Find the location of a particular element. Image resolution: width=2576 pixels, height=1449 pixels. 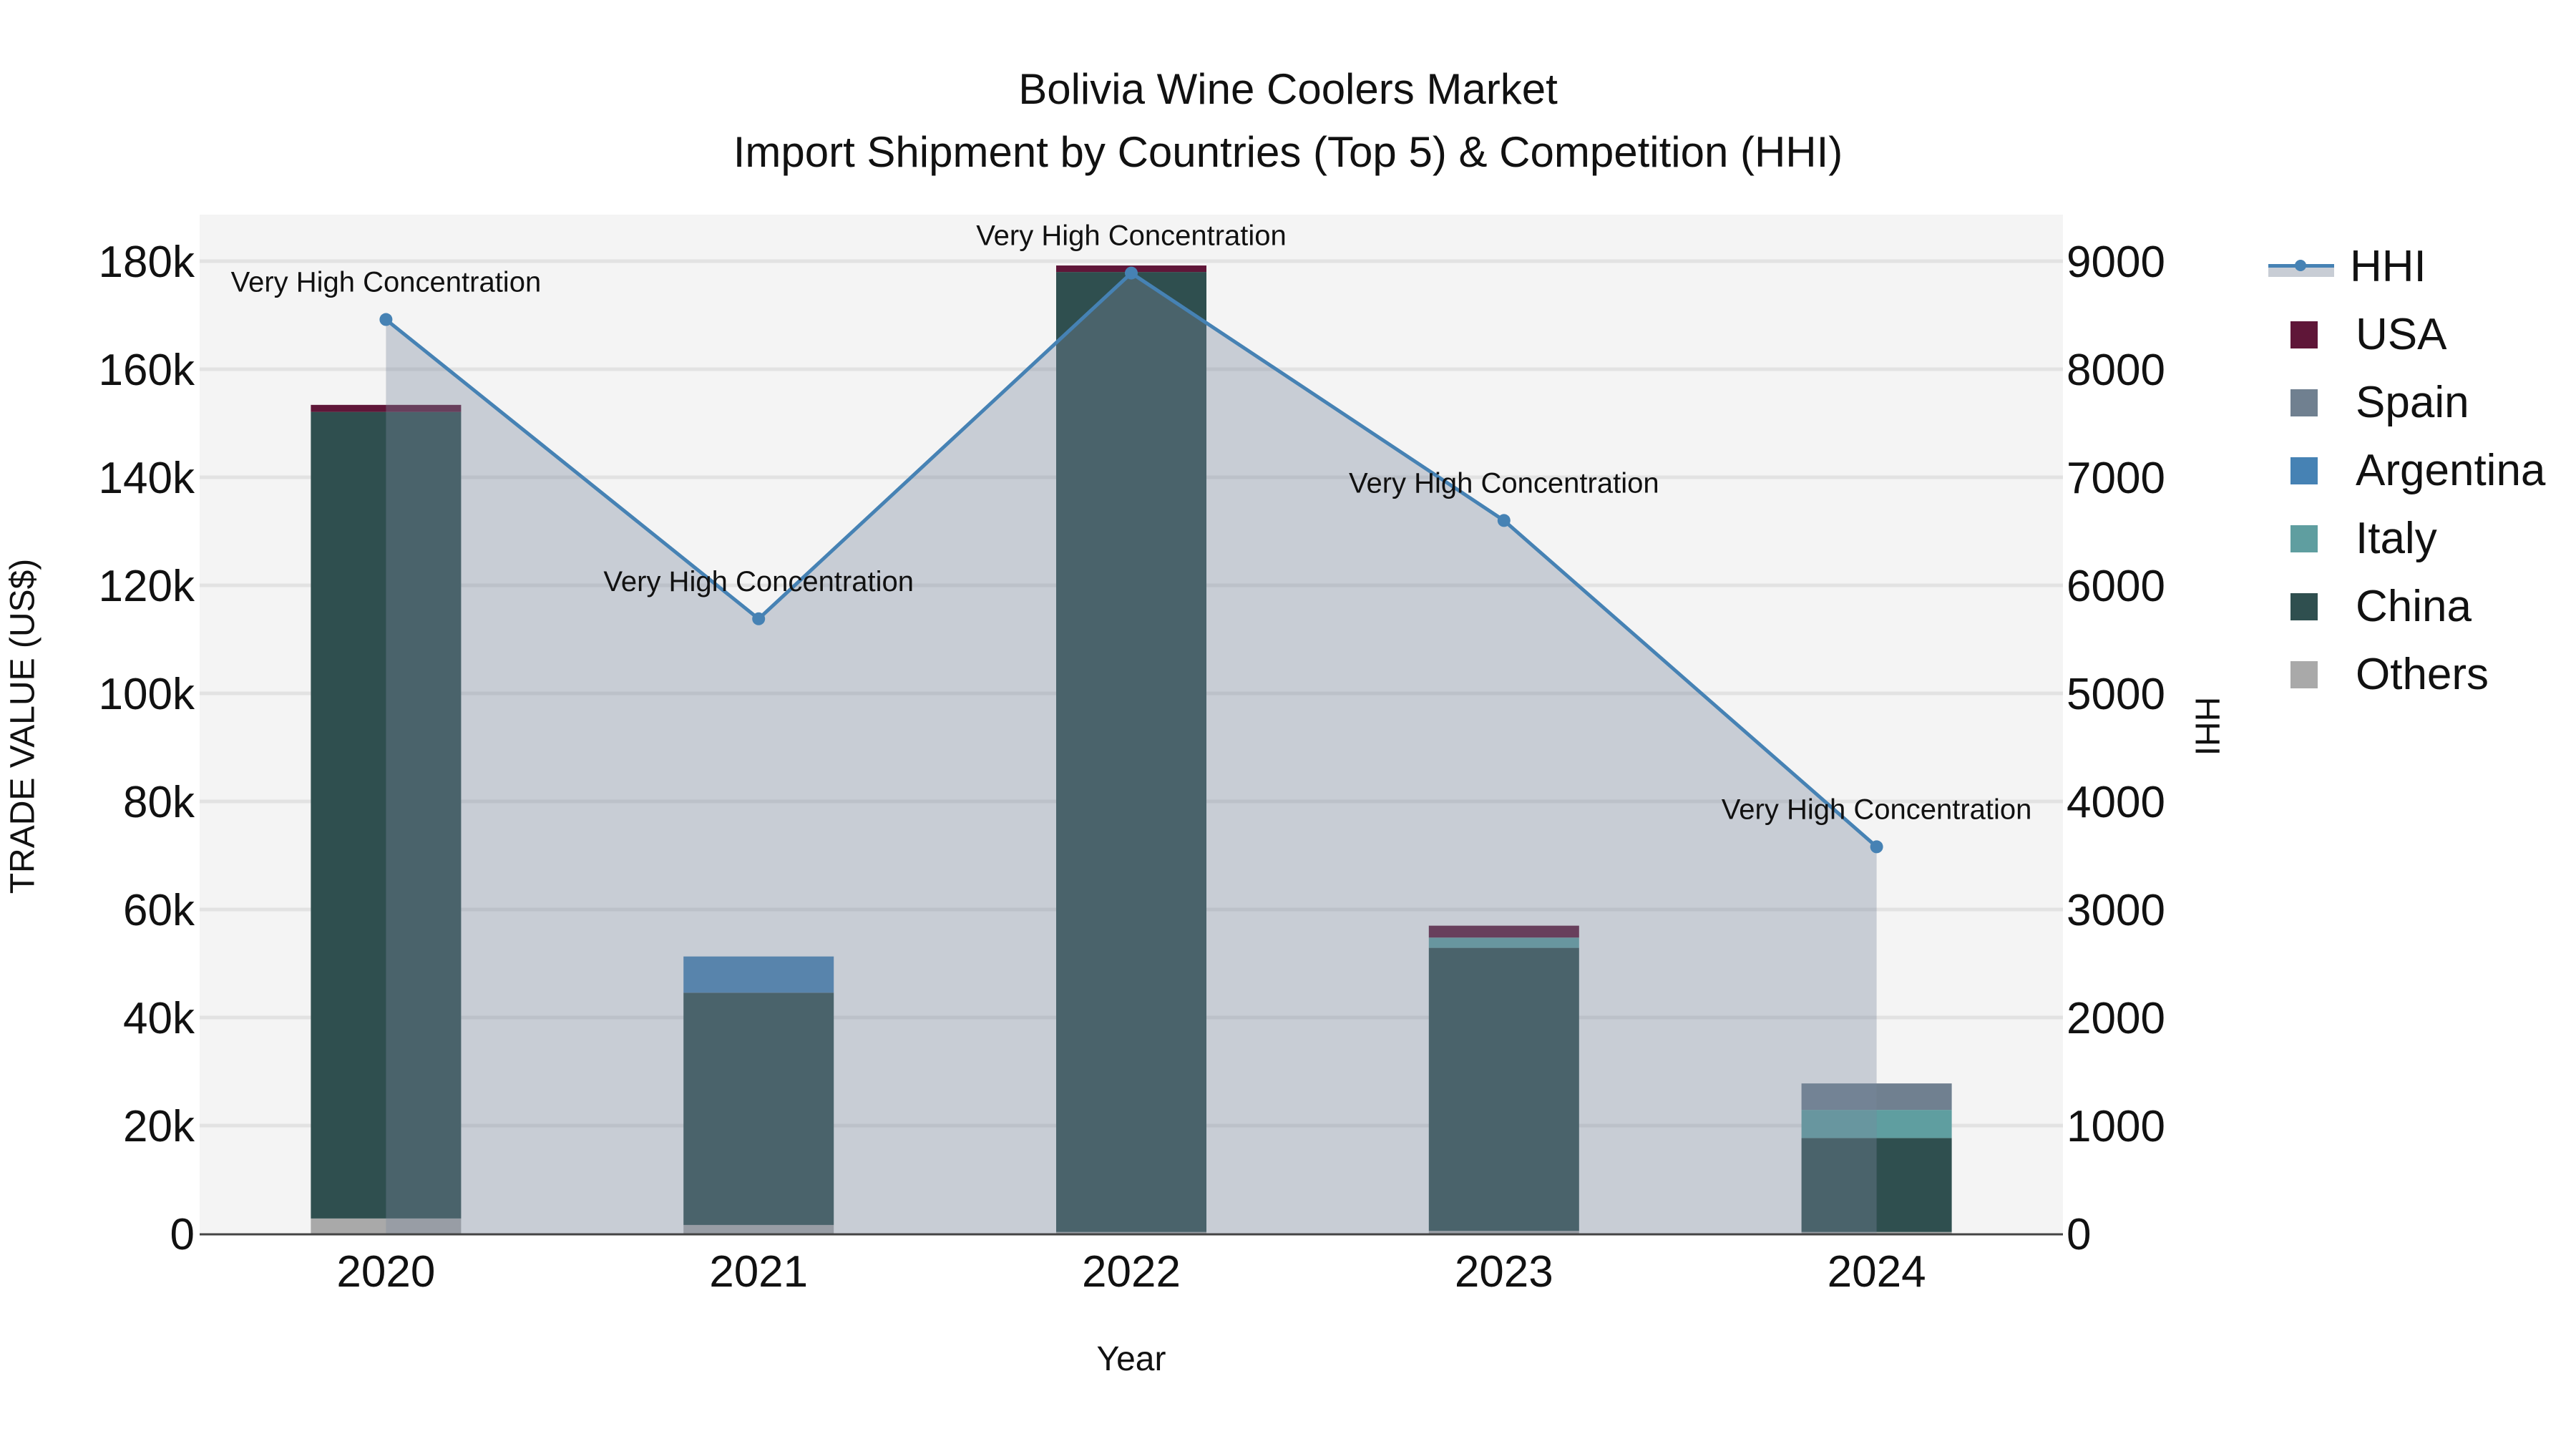

y-right-tick-label: 8000 is located at coordinates (2116, 370).